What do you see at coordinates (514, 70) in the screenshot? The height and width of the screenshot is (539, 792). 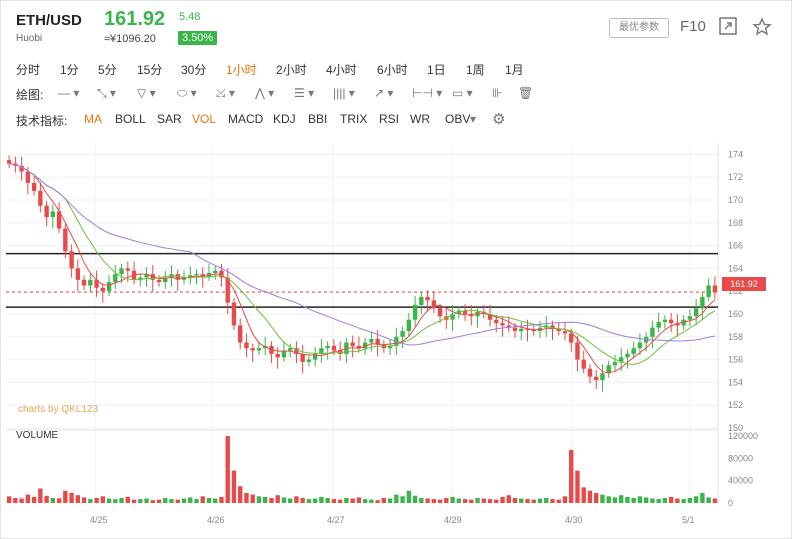 I see `interval-11: 1月` at bounding box center [514, 70].